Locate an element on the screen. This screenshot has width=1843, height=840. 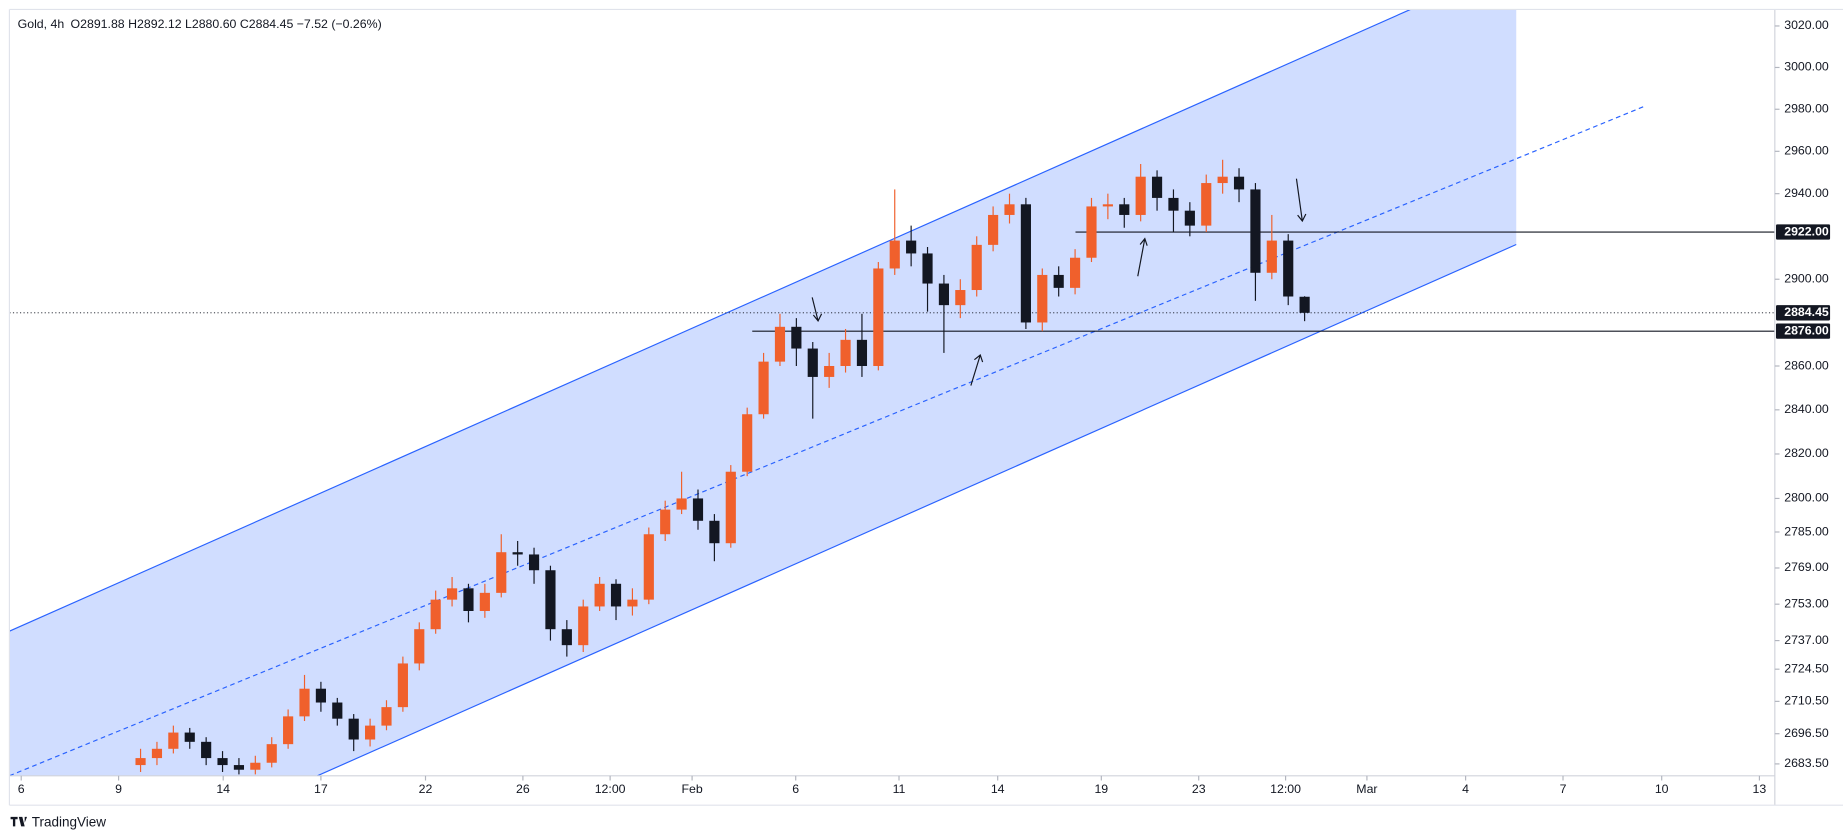
y-tick-label: 2960.00 is located at coordinates (1806, 151).